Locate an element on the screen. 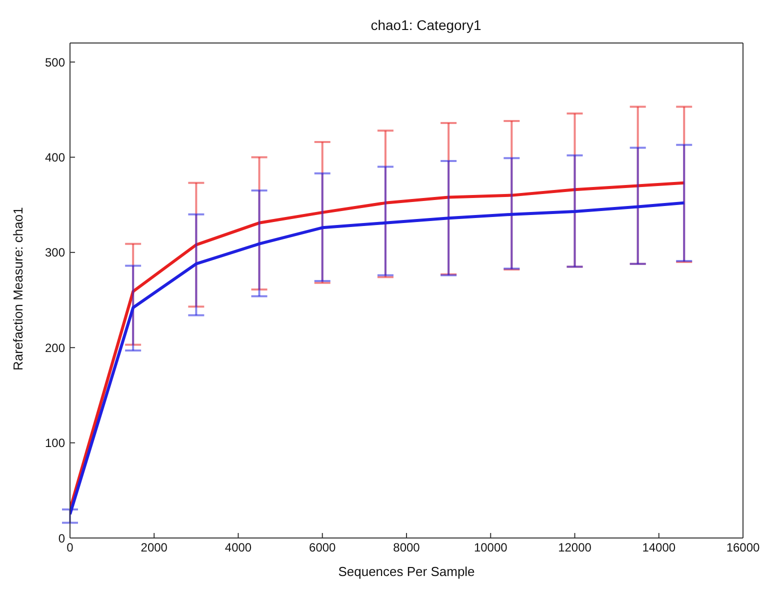 This screenshot has width=769, height=606. y-tick-label: 100 is located at coordinates (55, 443).